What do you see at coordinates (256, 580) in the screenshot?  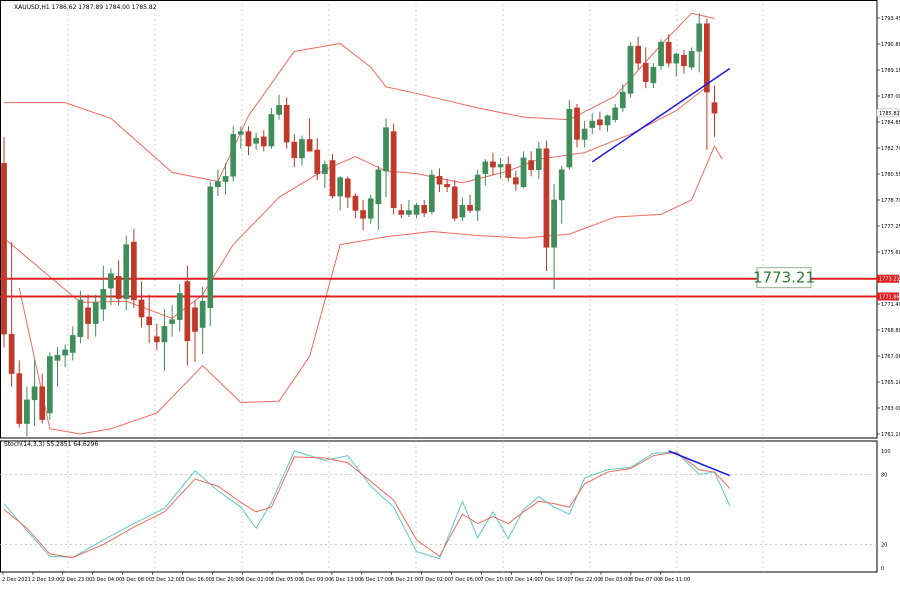 I see `time-tick-label: 6 Dec 01:00` at bounding box center [256, 580].